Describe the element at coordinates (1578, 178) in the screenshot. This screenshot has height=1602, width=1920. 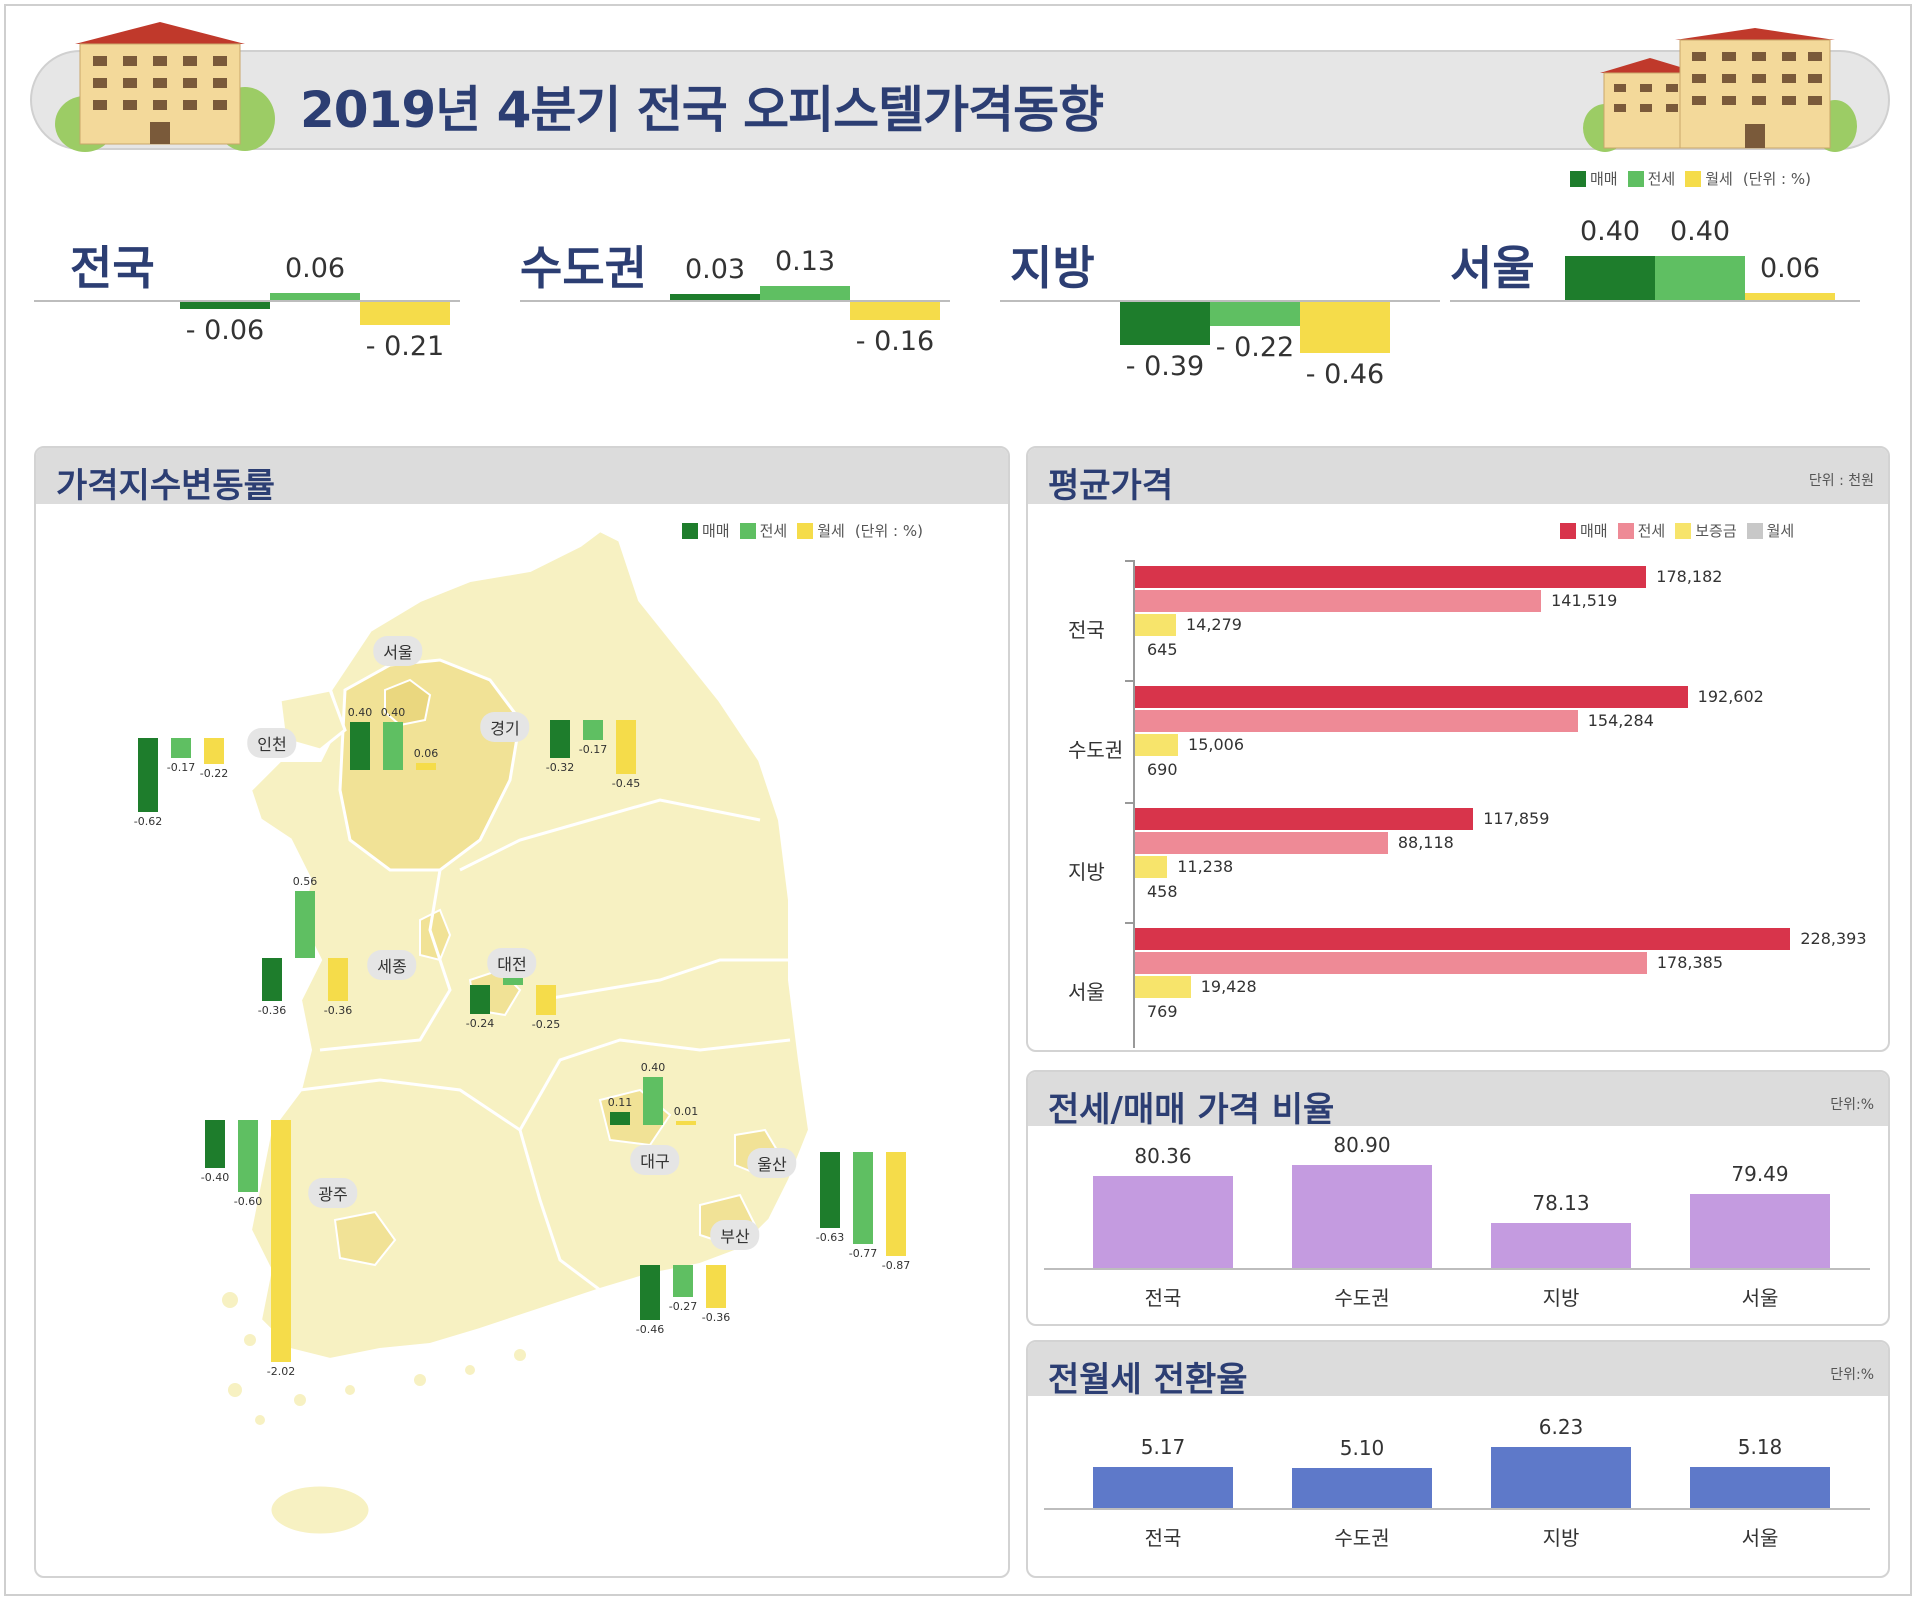
I see `legend-swatch-sale` at that location.